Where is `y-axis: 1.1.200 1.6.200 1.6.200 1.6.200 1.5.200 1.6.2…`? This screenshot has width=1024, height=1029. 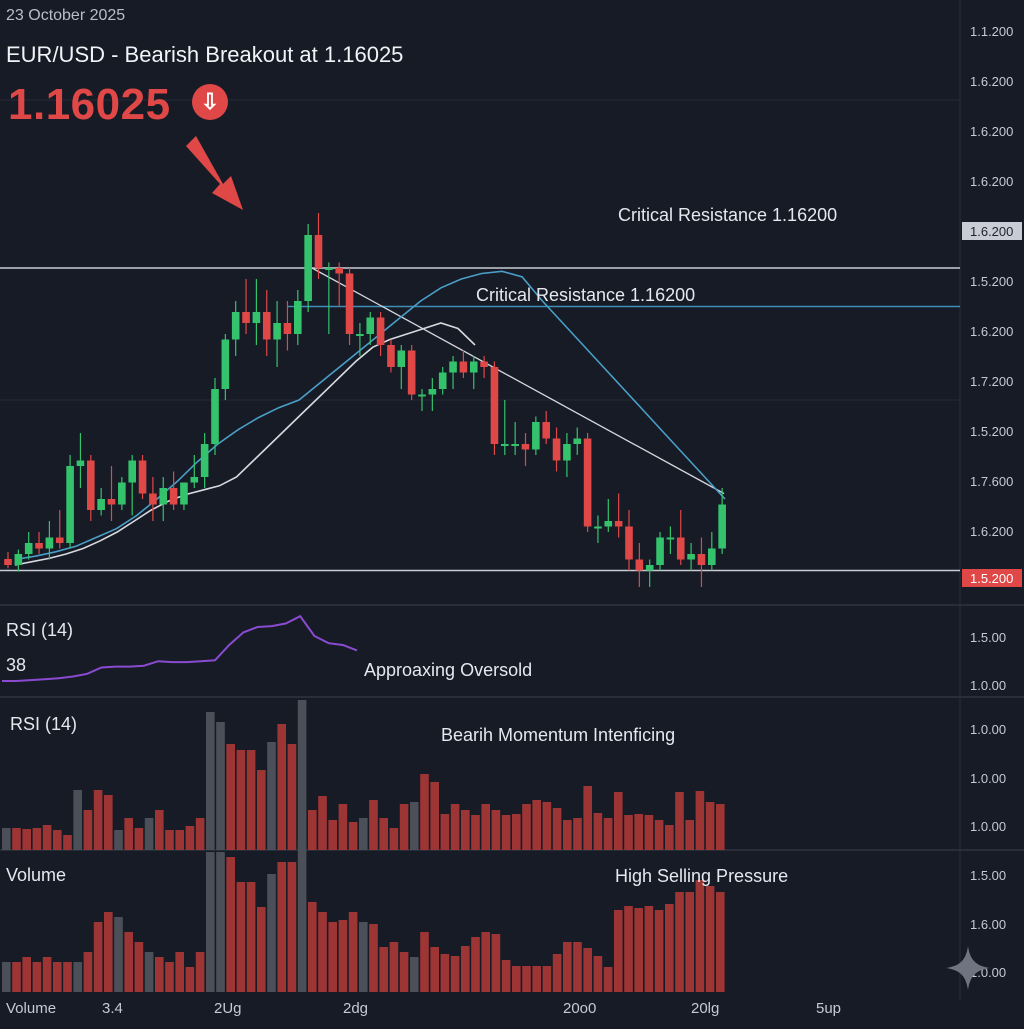
y-axis: 1.1.200 1.6.200 1.6.200 1.6.200 1.5.200 1.6.2… is located at coordinates (992, 502).